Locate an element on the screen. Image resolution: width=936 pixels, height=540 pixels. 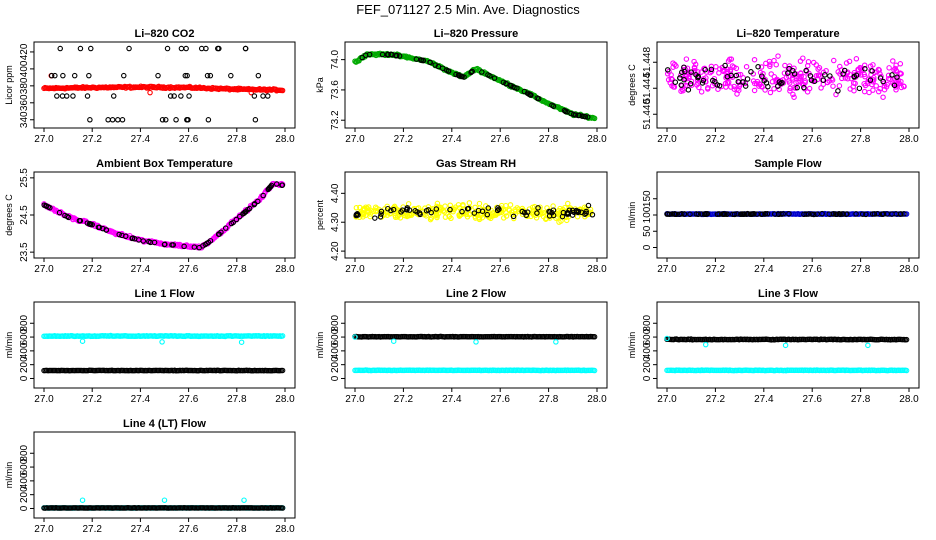
y-tick-label: 360 is located at coordinates (24, 102).